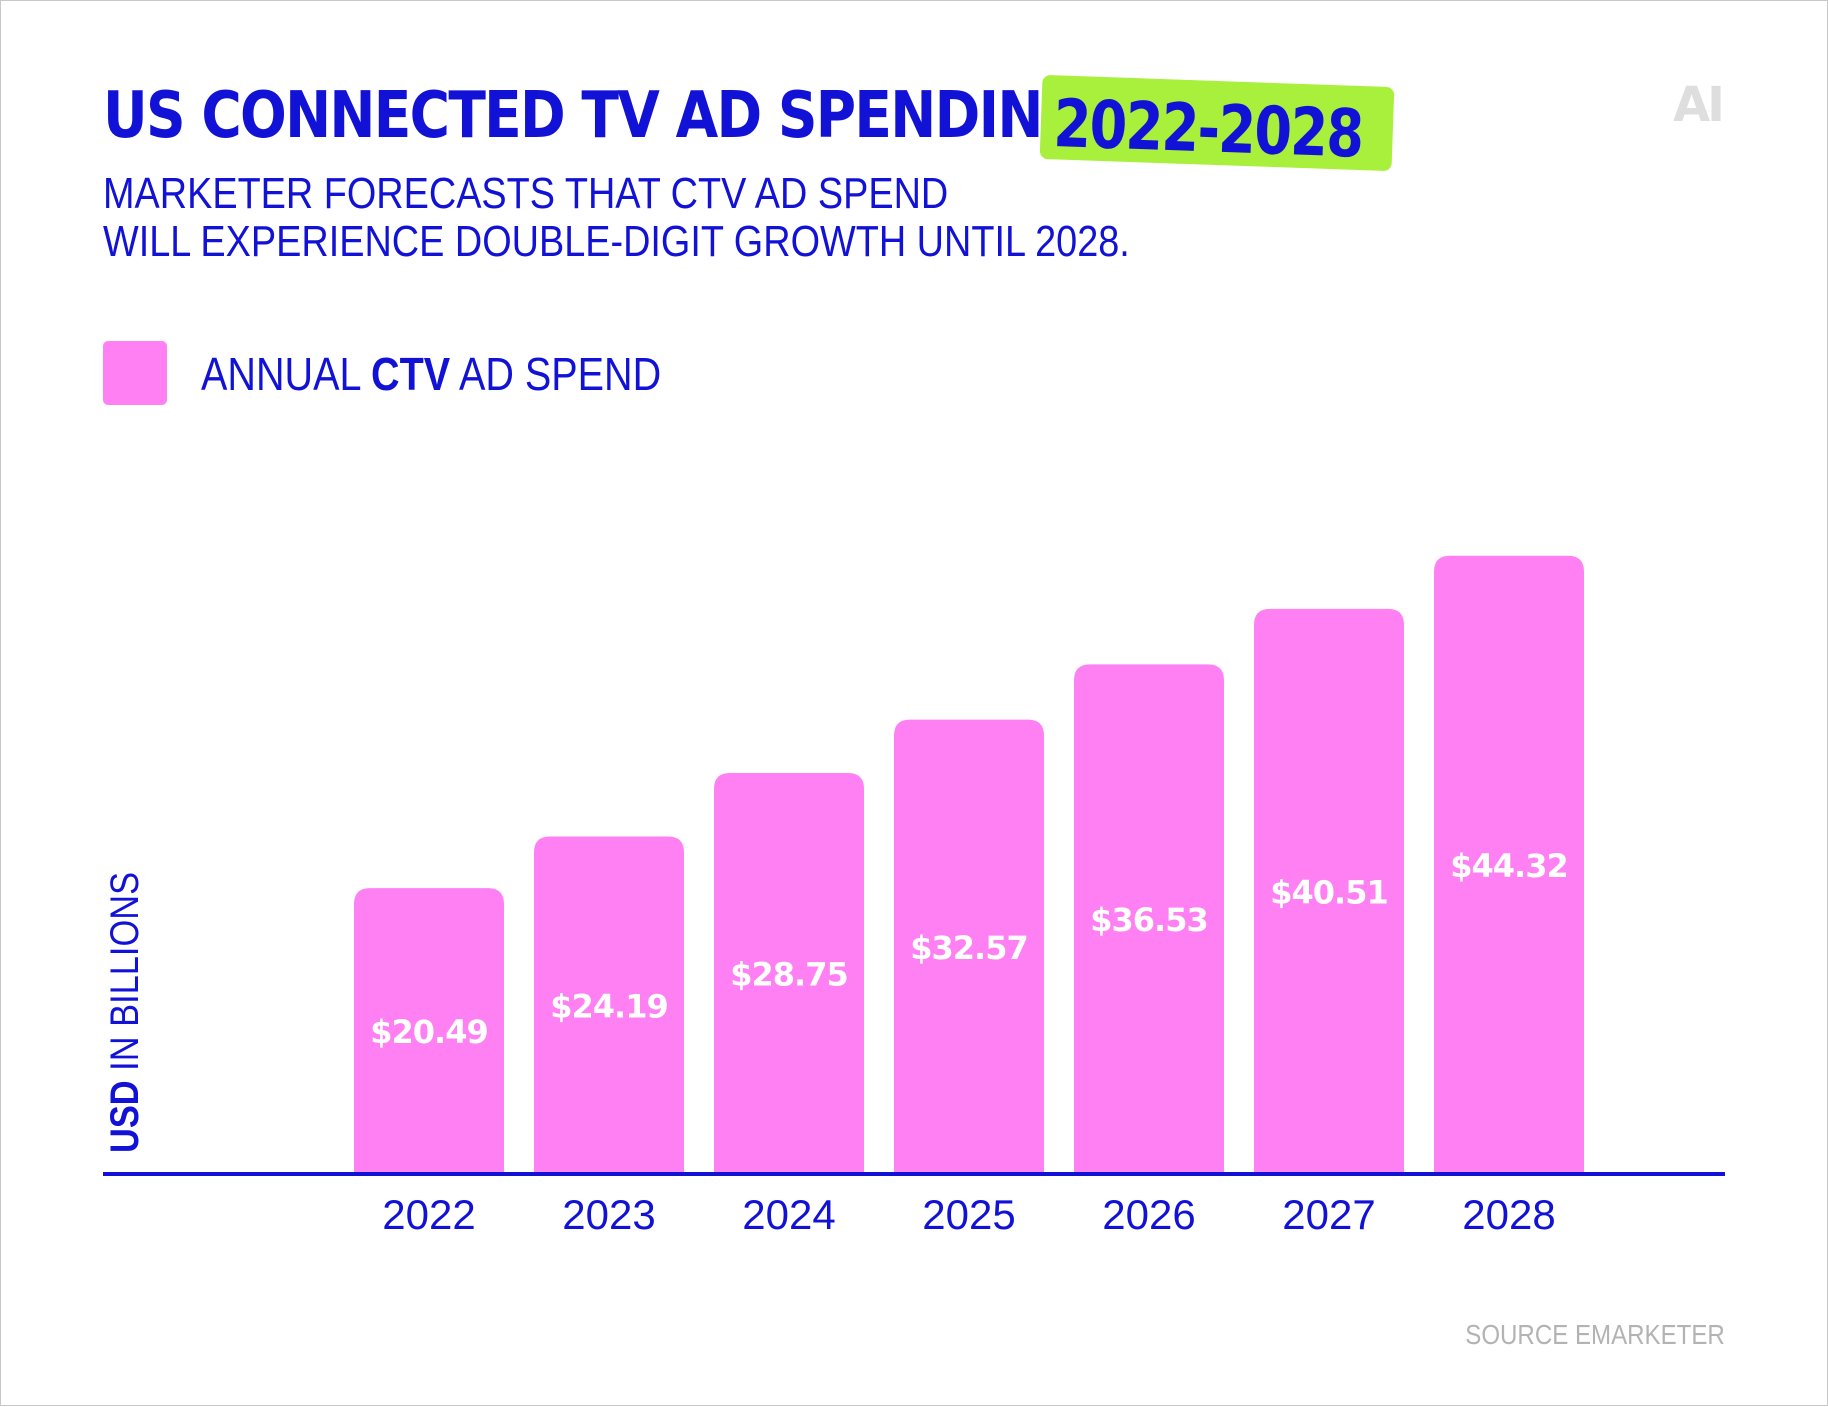 Image resolution: width=1828 pixels, height=1407 pixels. I want to click on bar-value-label: $36.53, so click(1148, 920).